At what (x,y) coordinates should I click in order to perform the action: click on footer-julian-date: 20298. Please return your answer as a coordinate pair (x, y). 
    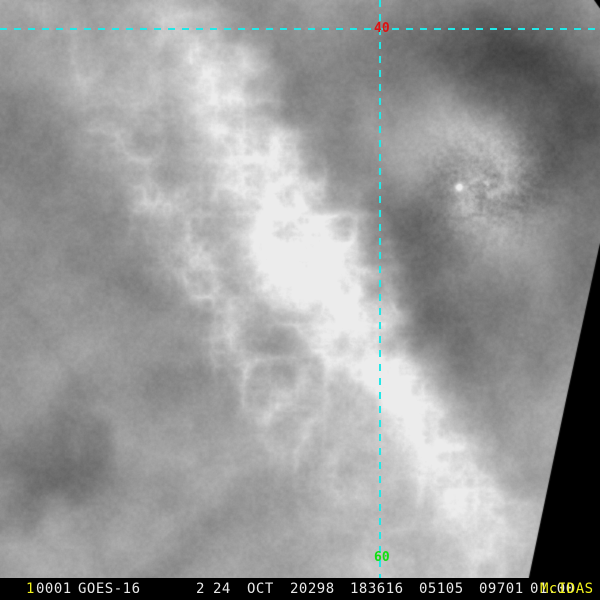
    Looking at the image, I should click on (312, 589).